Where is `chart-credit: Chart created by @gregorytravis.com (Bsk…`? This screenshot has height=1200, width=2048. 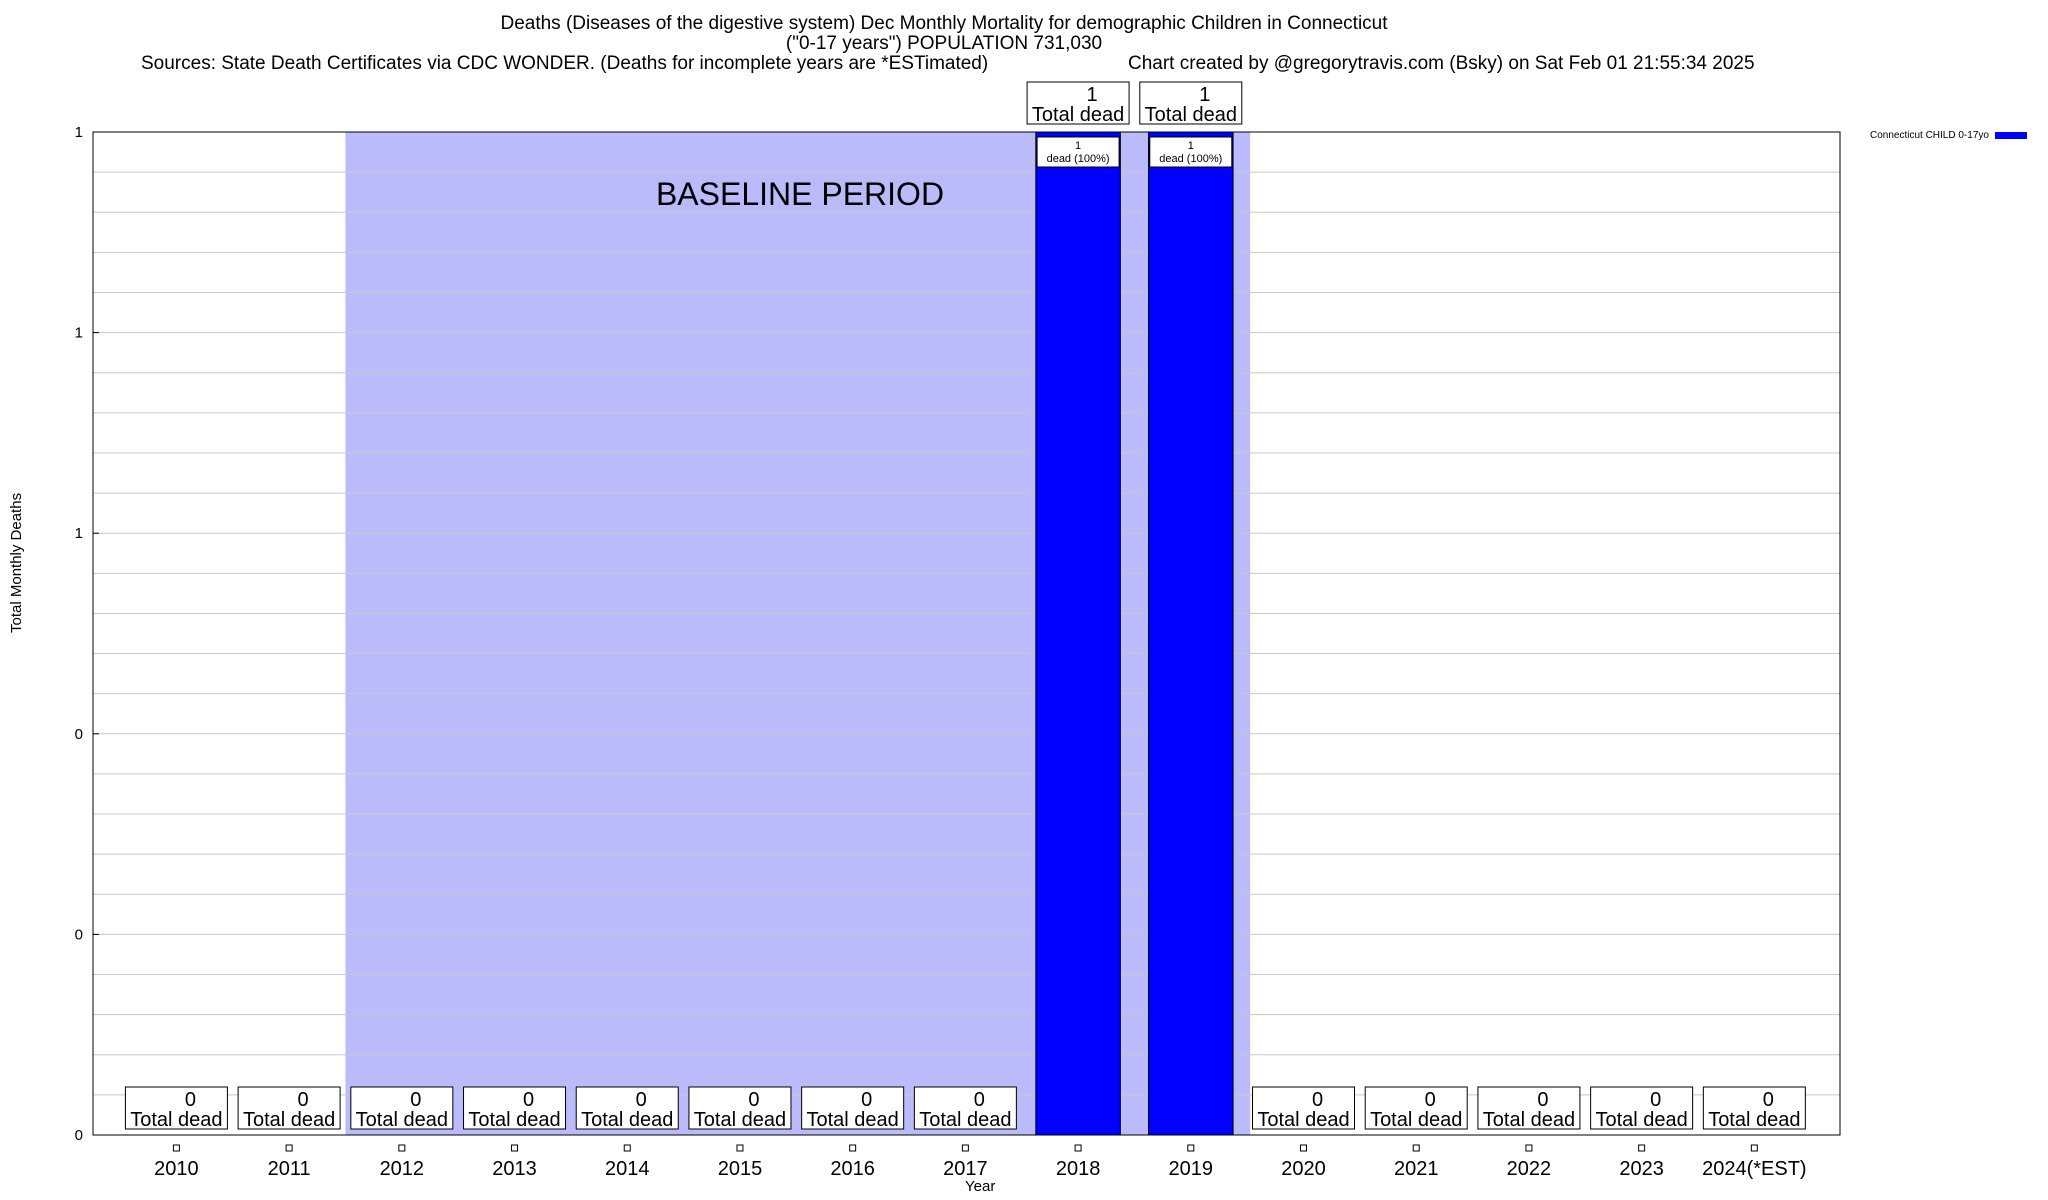 chart-credit: Chart created by @gregorytravis.com (Bsk… is located at coordinates (1441, 63).